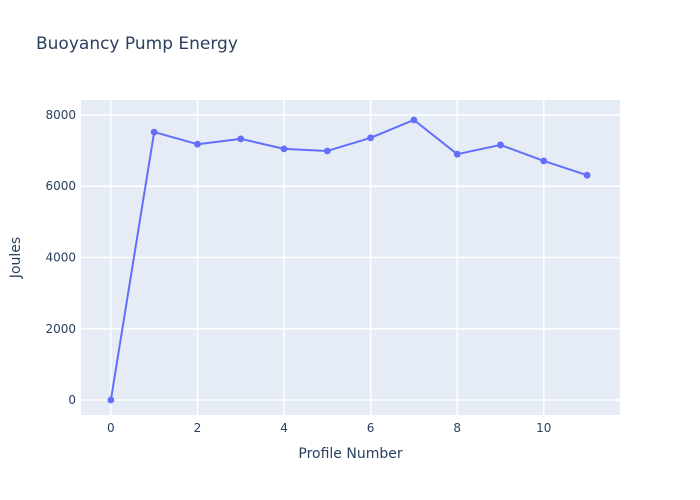 Image resolution: width=700 pixels, height=500 pixels. I want to click on x-tick-label: 6, so click(371, 428).